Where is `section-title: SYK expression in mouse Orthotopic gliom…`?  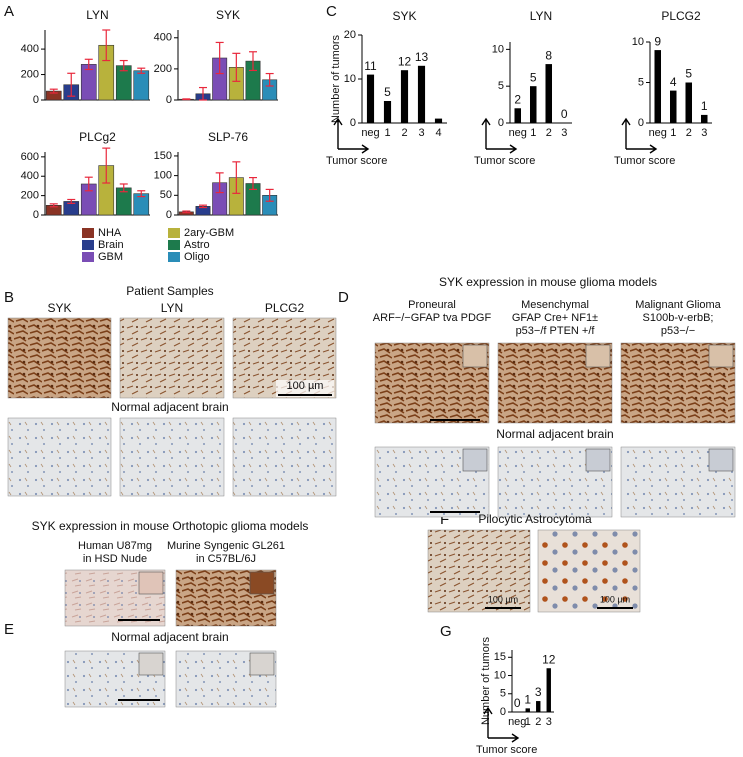 section-title: SYK expression in mouse Orthotopic gliom… is located at coordinates (170, 526).